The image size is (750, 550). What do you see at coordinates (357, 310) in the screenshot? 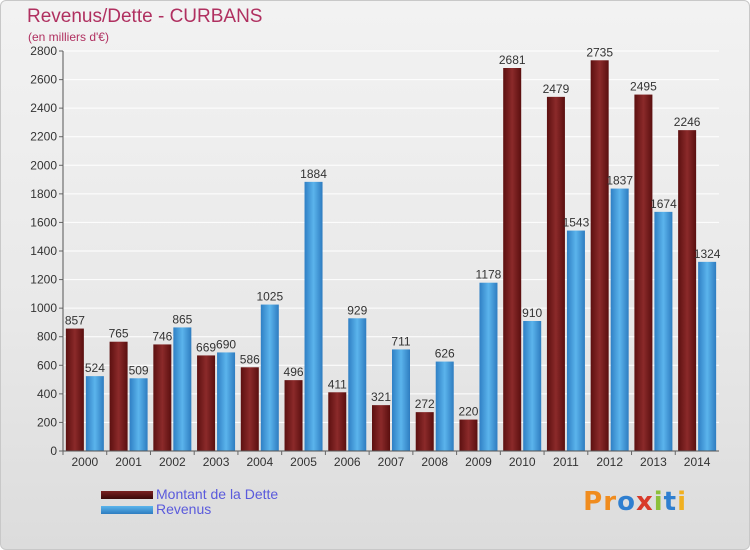
I see `data-label-revenus: 929` at bounding box center [357, 310].